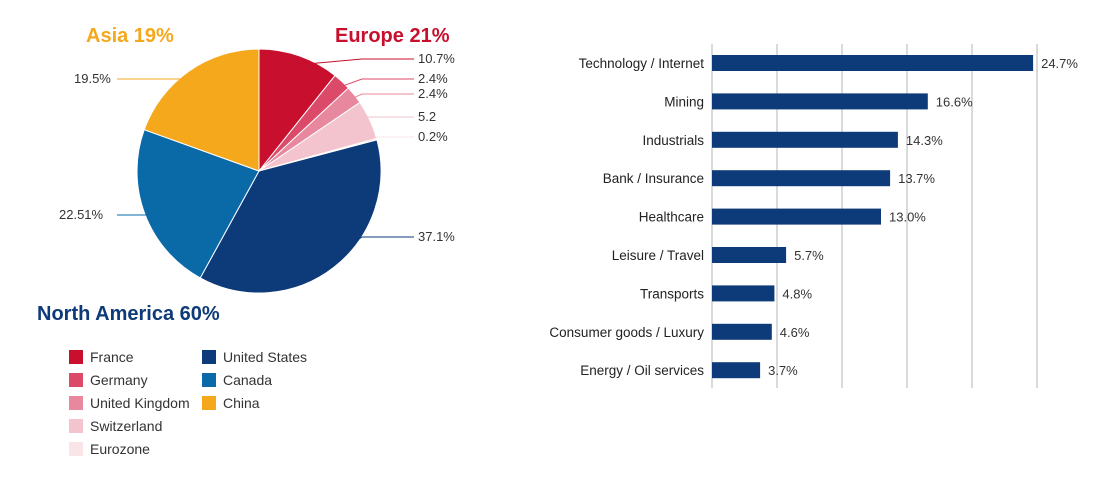  I want to click on pie-value-label-china: 19.5%, so click(92, 78).